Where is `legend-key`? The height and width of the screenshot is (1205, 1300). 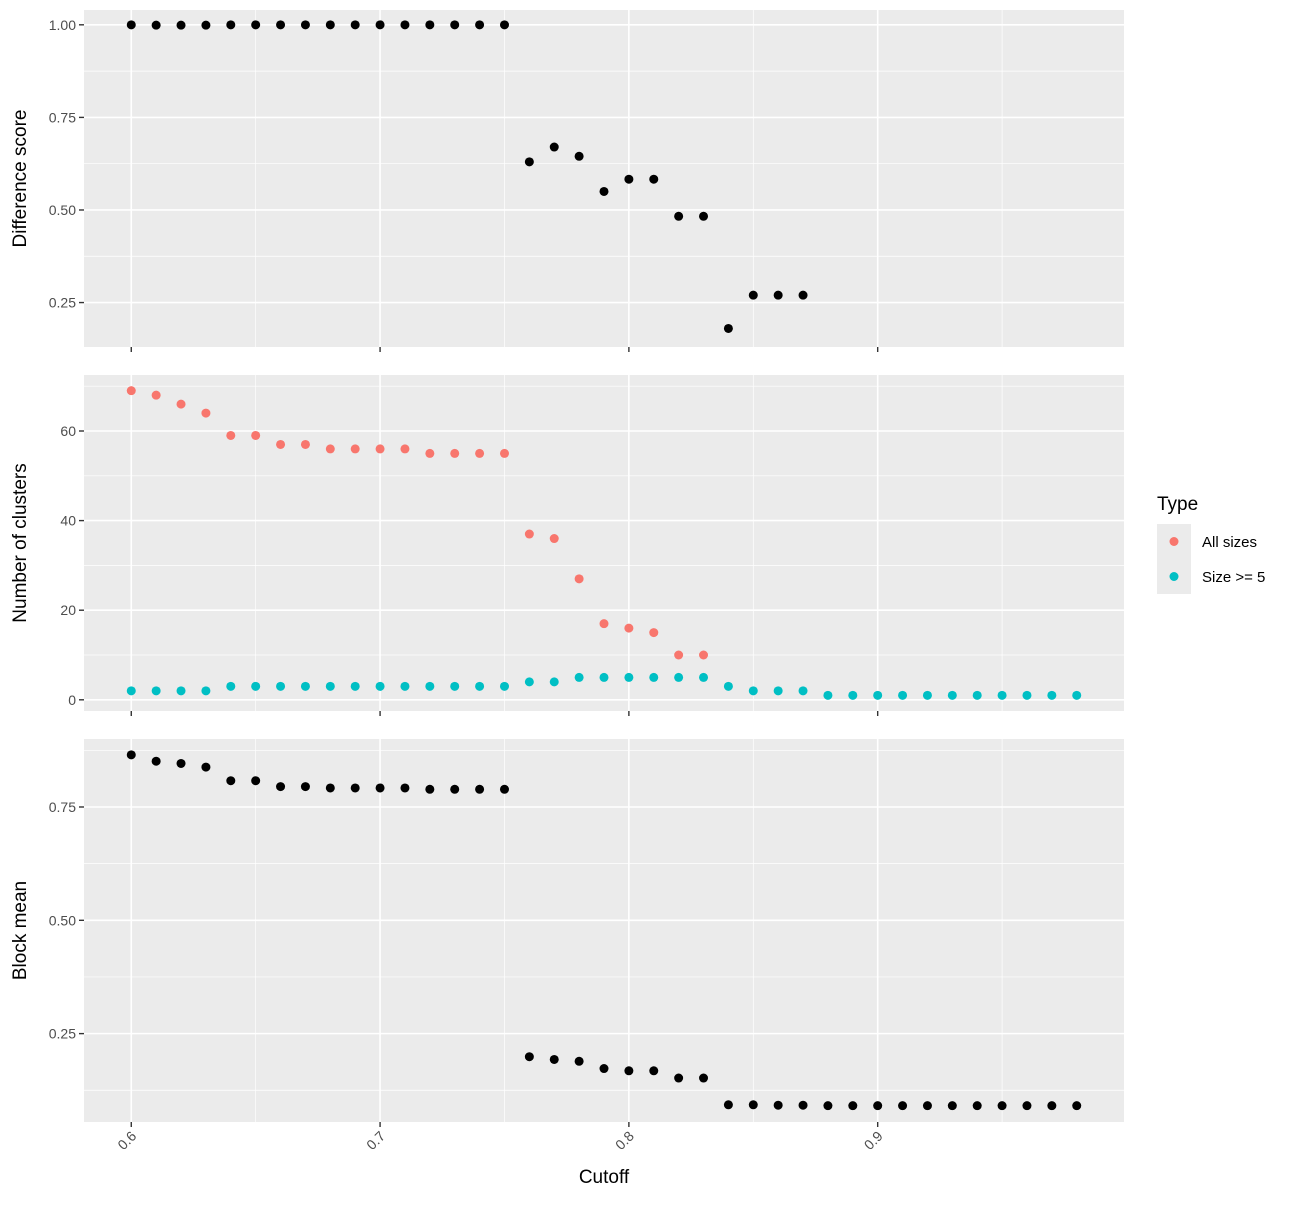
legend-key is located at coordinates (1174, 541).